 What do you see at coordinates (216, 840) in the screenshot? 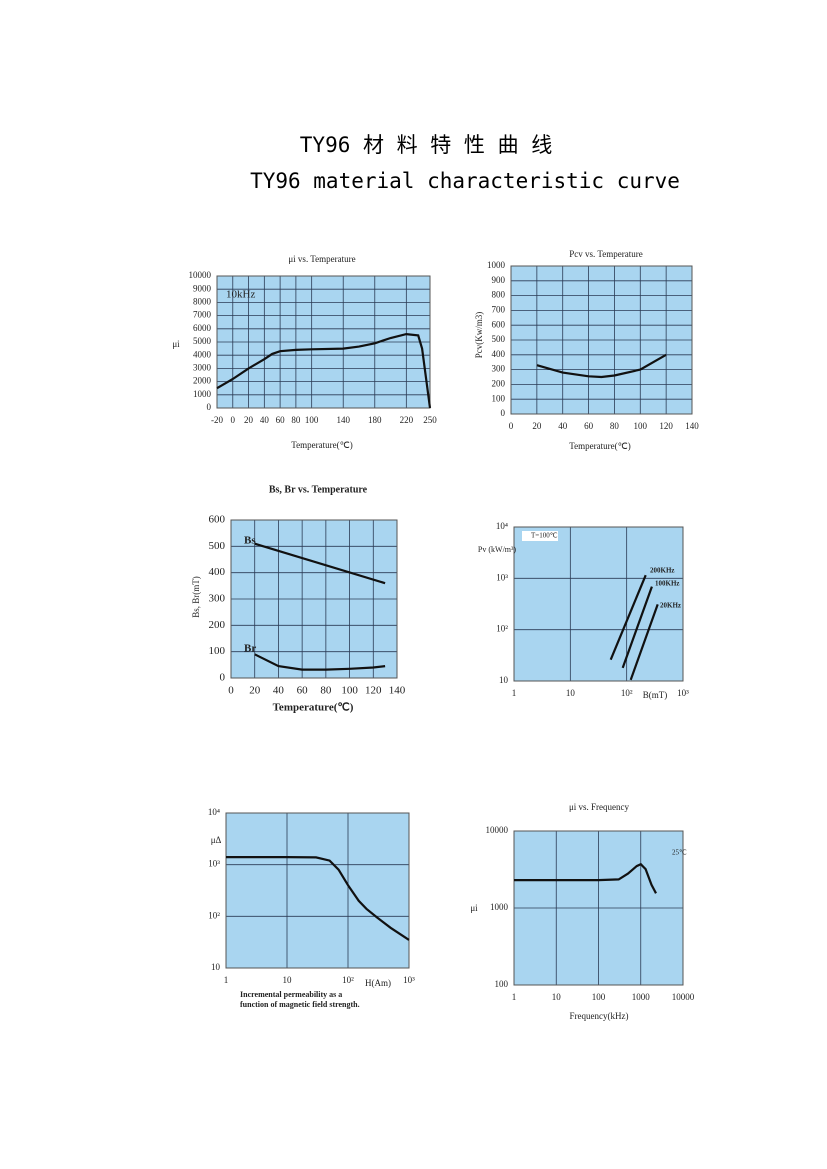
I see `y-axis-label: μΔ` at bounding box center [216, 840].